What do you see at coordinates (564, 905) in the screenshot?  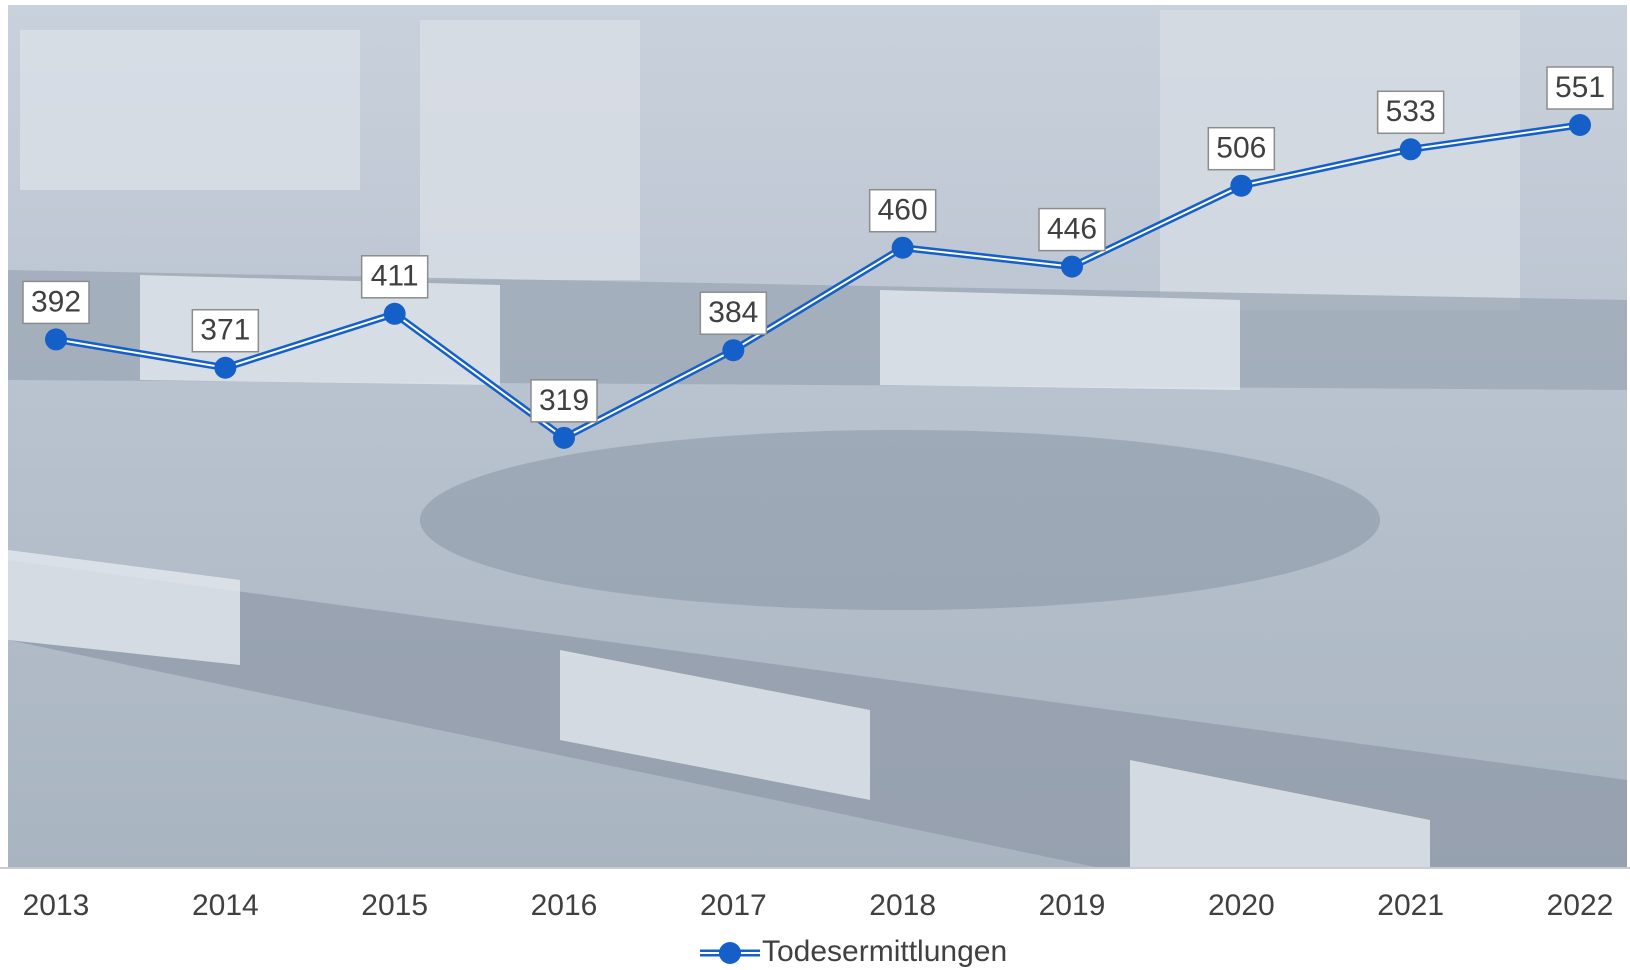 I see `x-tick-label: 2016` at bounding box center [564, 905].